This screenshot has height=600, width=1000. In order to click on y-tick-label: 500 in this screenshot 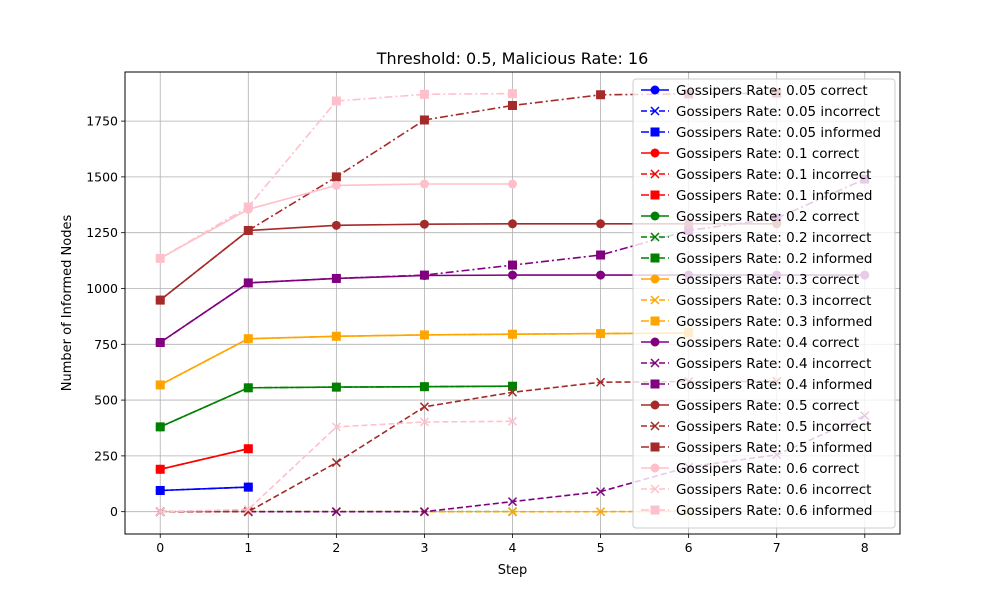, I will do `click(106, 400)`.